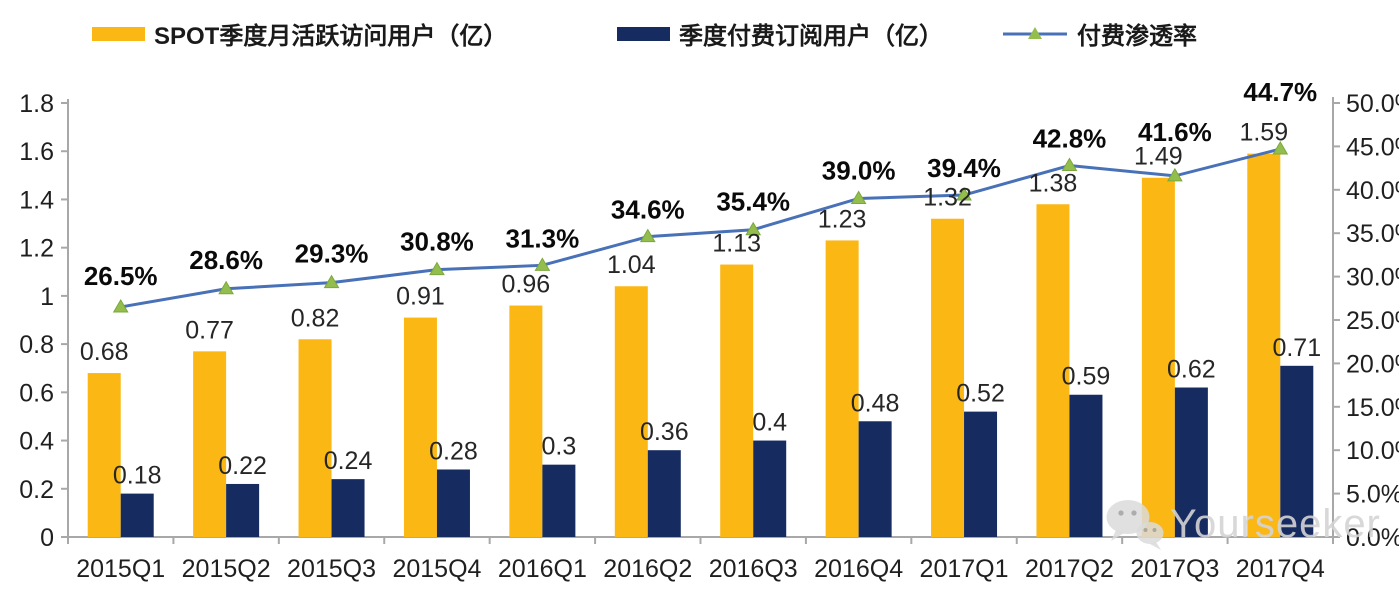 The height and width of the screenshot is (596, 1399). Describe the element at coordinates (118, 33) in the screenshot. I see `mau-bar-swatch-icon` at that location.